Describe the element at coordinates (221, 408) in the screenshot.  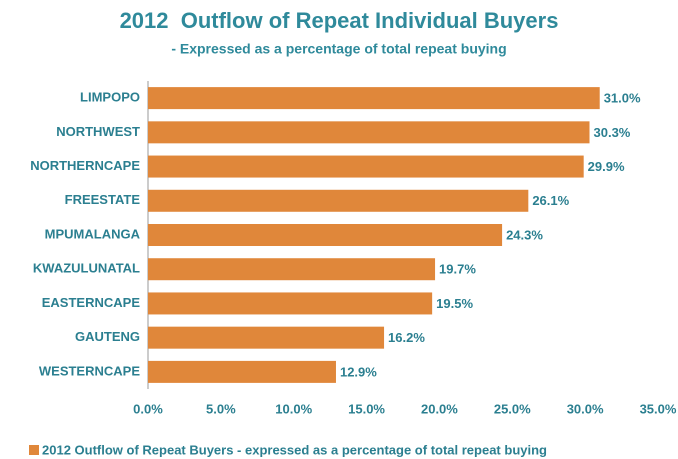
I see `x-tick-label: 5.0%` at that location.